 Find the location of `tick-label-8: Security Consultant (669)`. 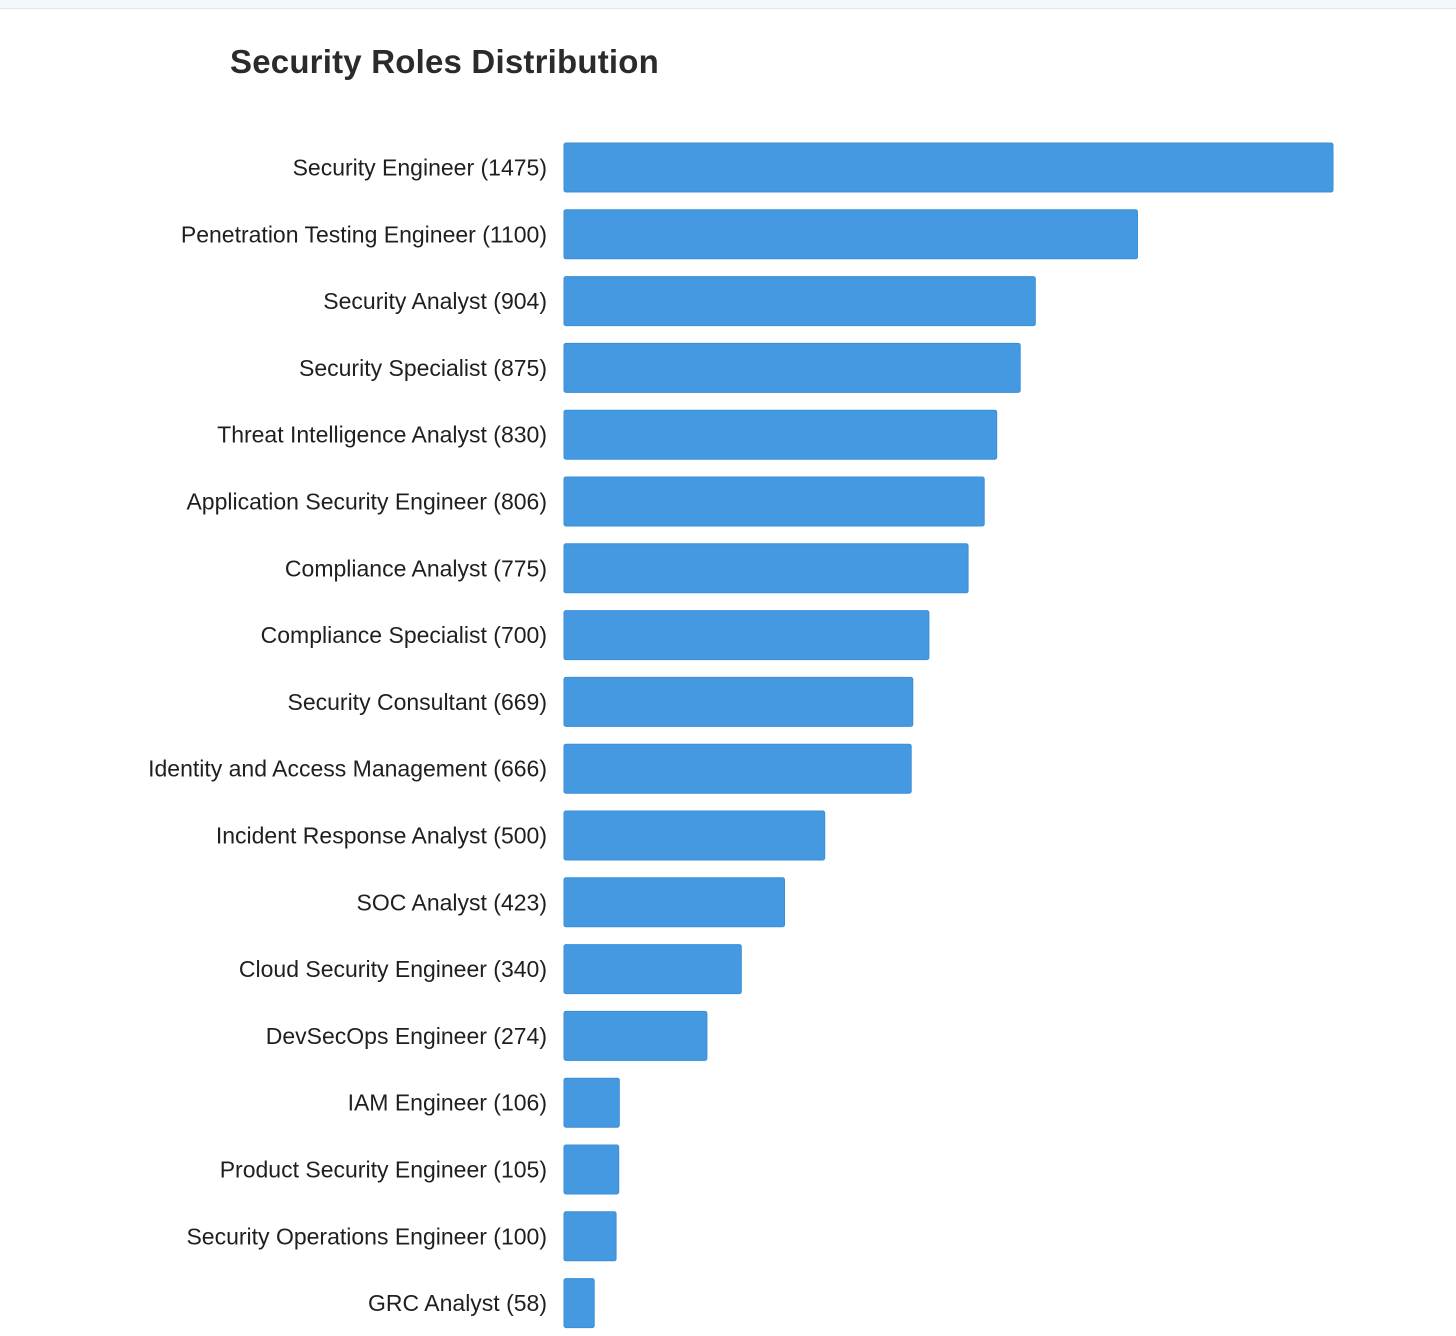

tick-label-8: Security Consultant (669) is located at coordinates (417, 702).